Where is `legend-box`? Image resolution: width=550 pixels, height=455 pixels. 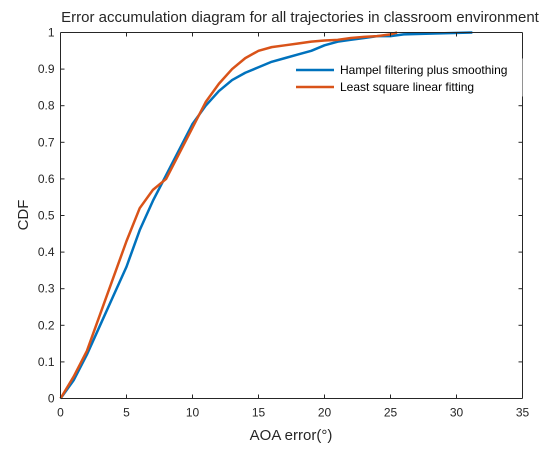 legend-box is located at coordinates (407, 77).